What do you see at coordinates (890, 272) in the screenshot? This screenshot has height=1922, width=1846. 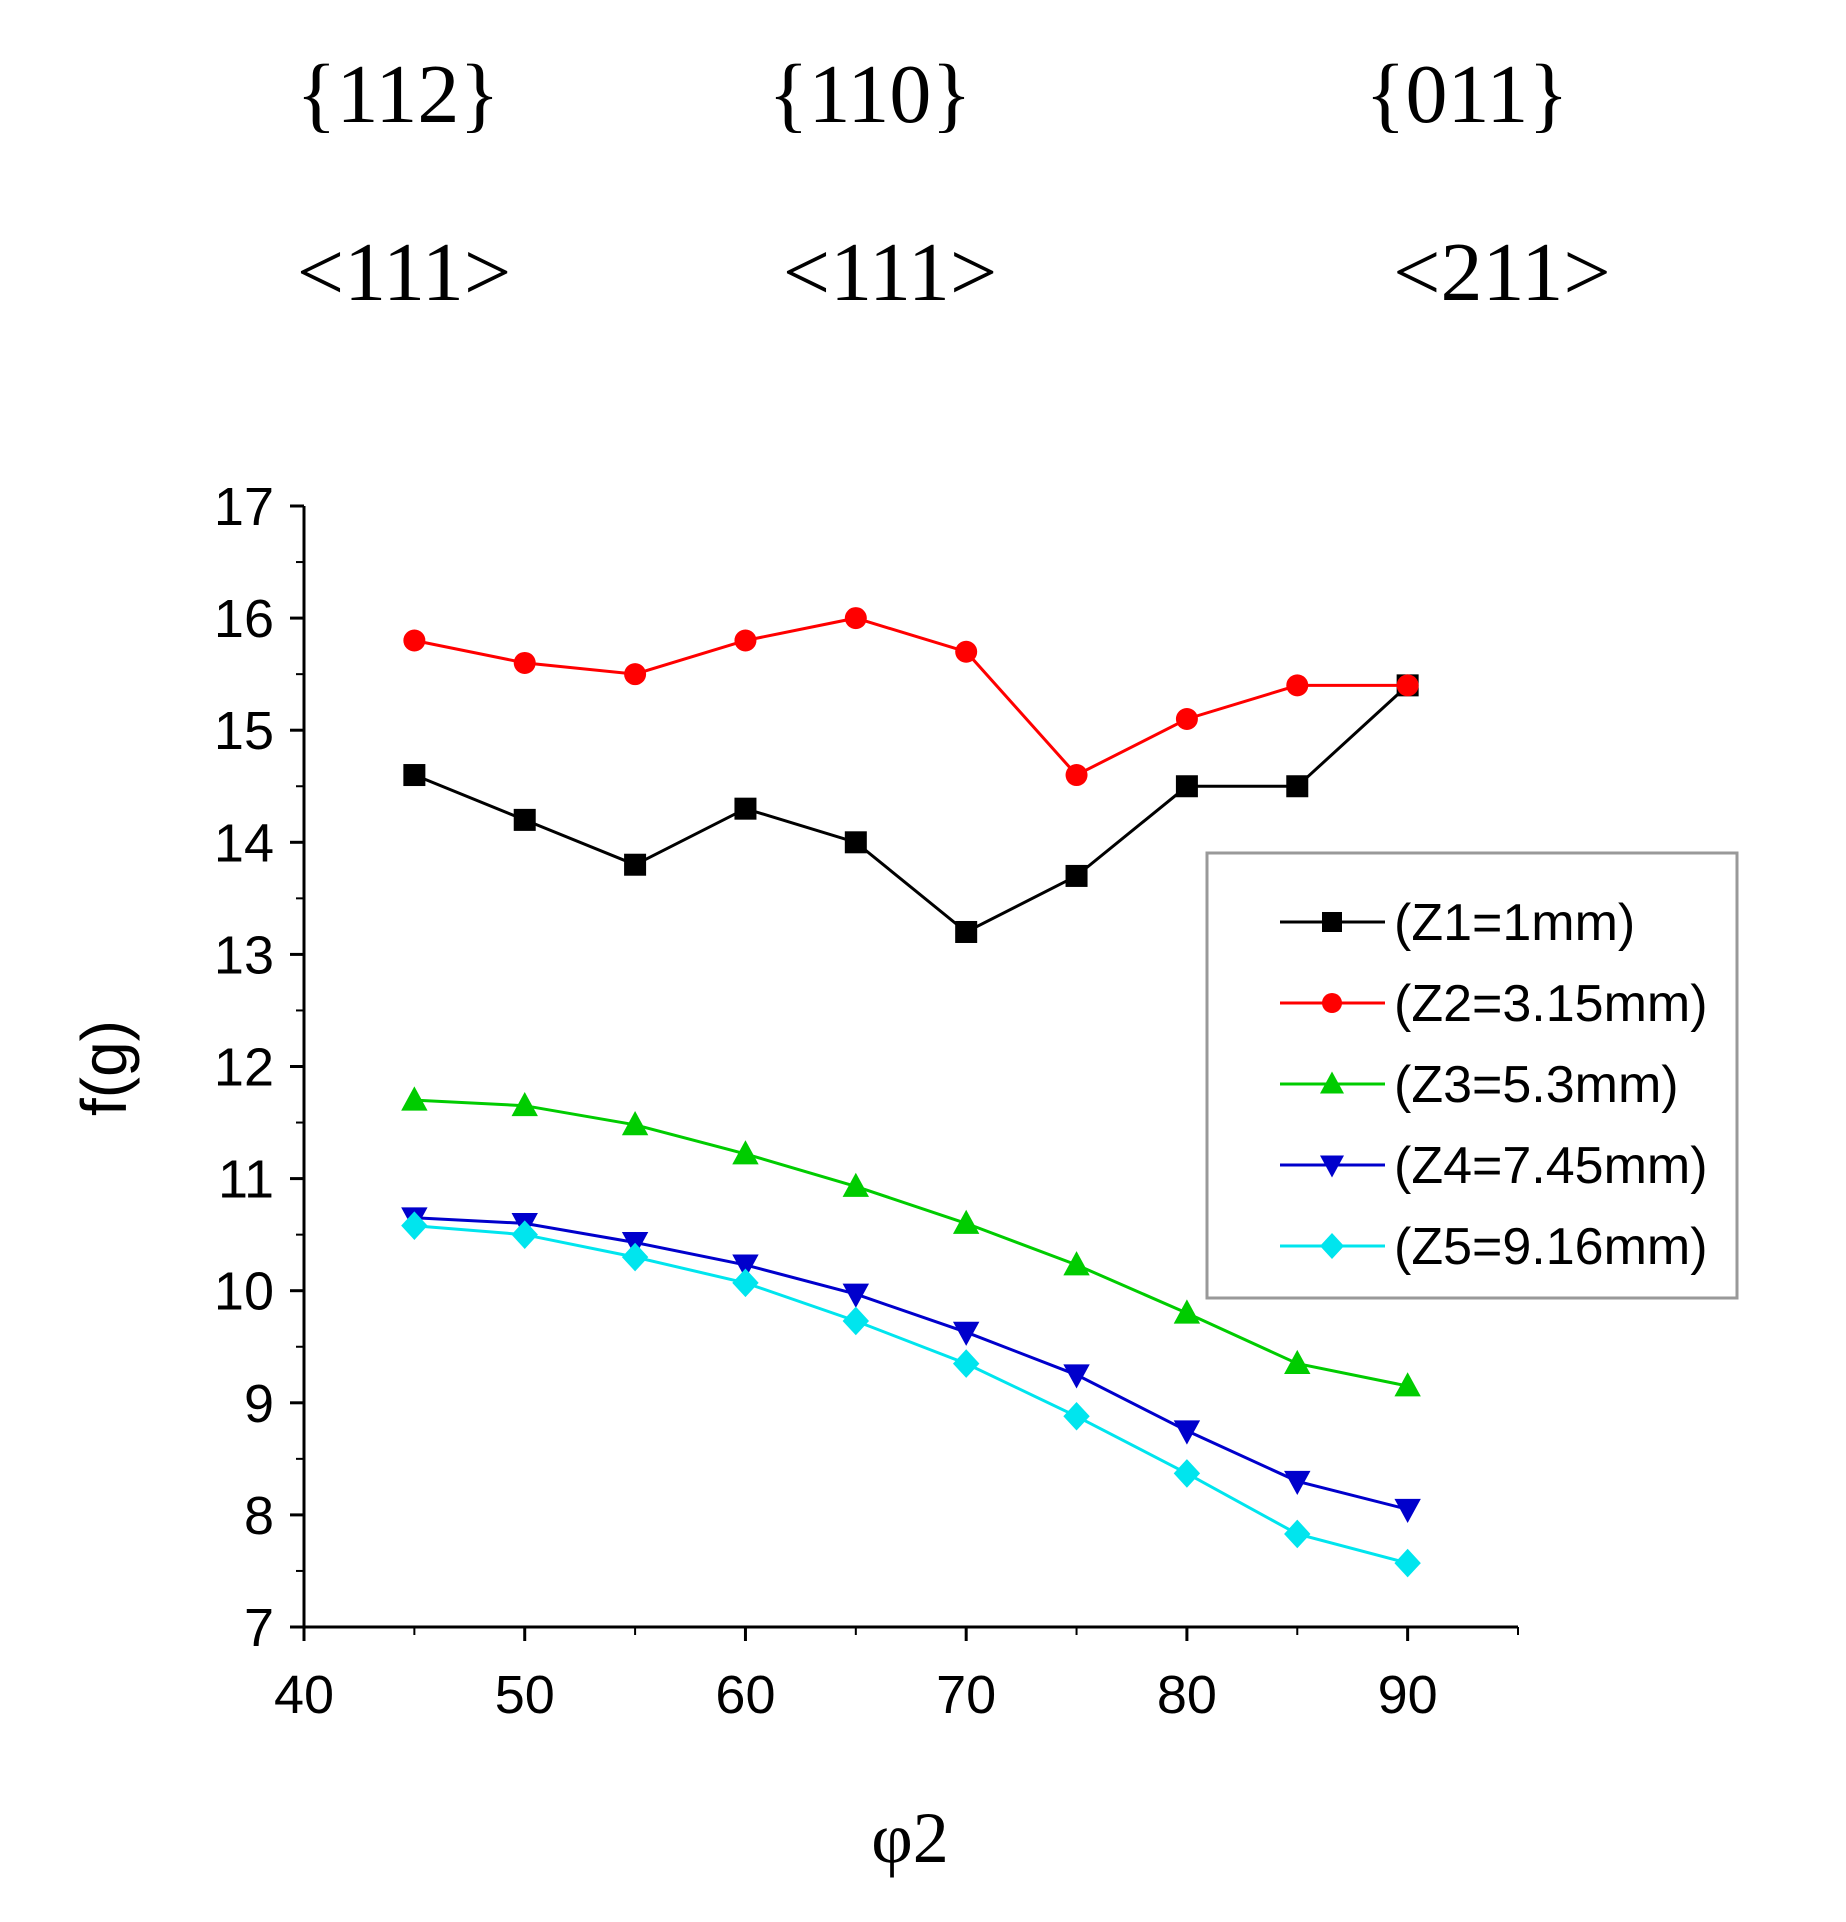 I see `direction-label-2: <111>` at bounding box center [890, 272].